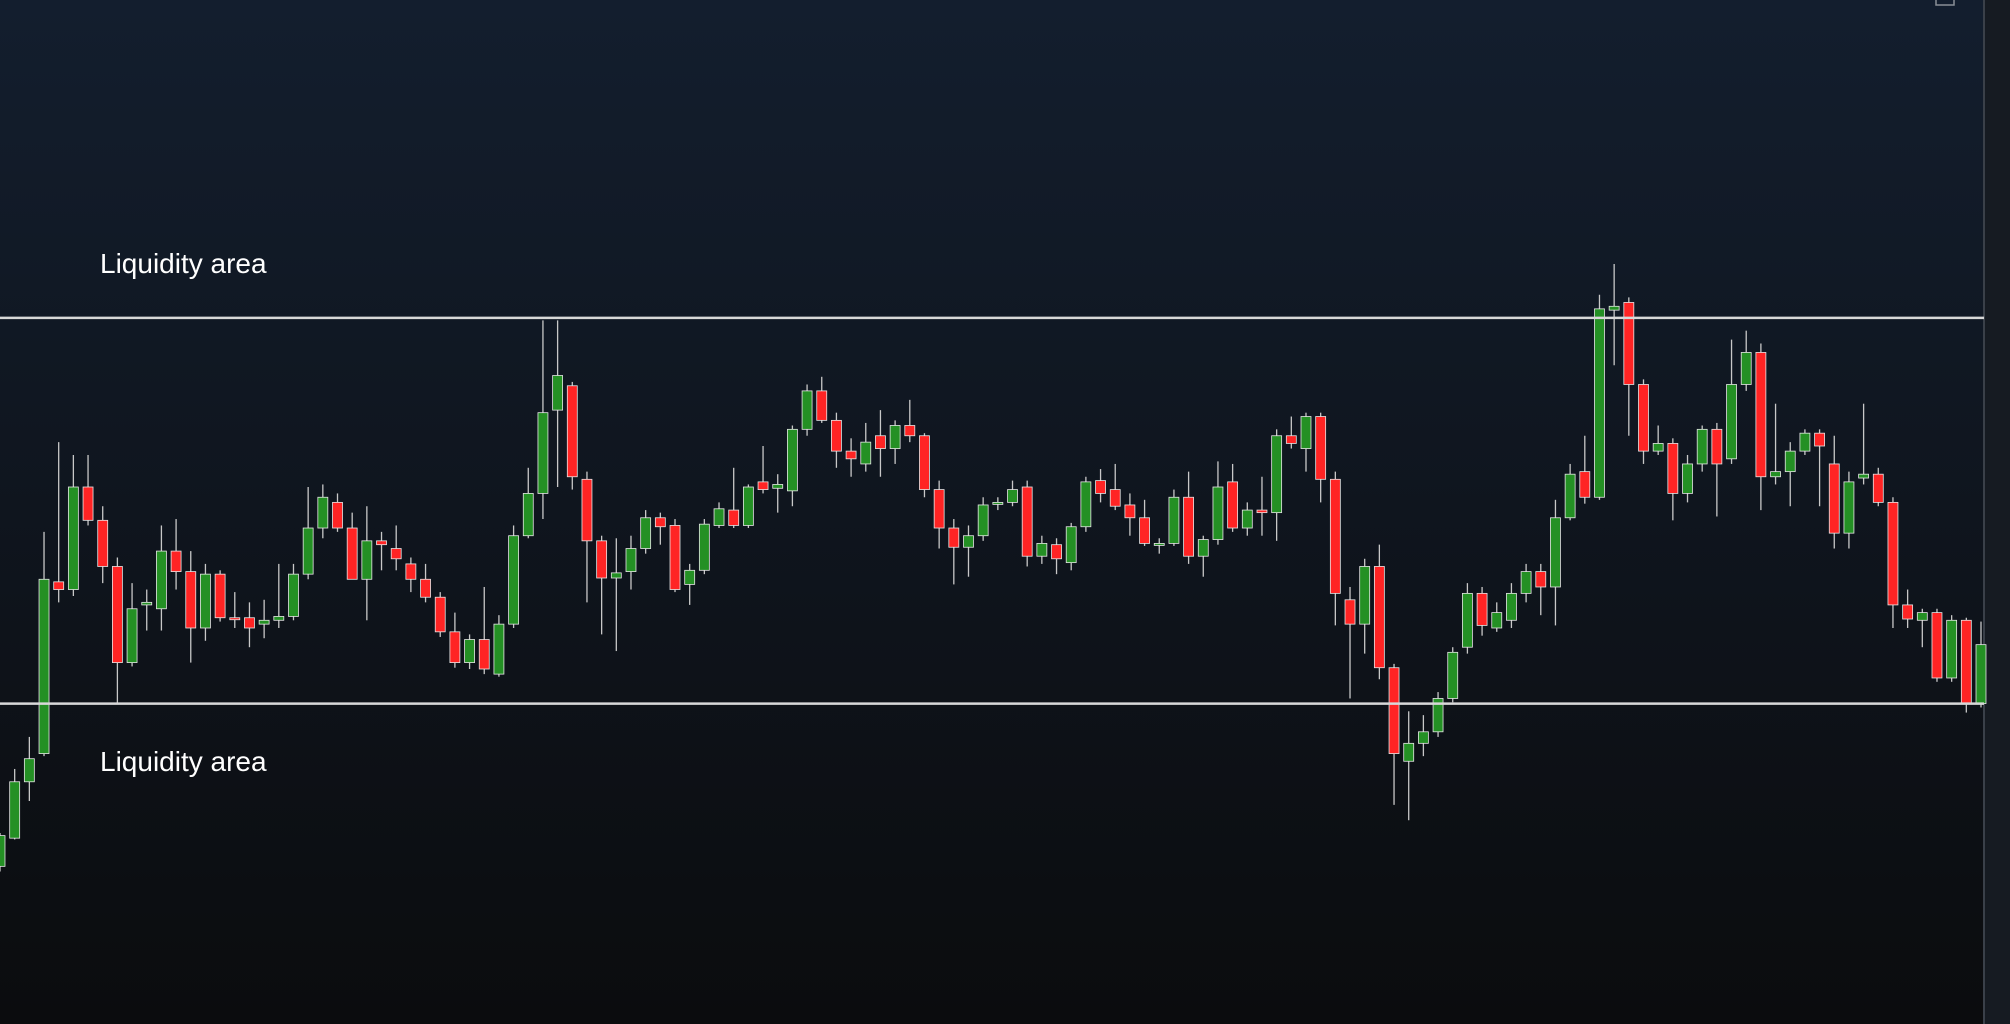  What do you see at coordinates (1997, 512) in the screenshot?
I see `price-scale-strip` at bounding box center [1997, 512].